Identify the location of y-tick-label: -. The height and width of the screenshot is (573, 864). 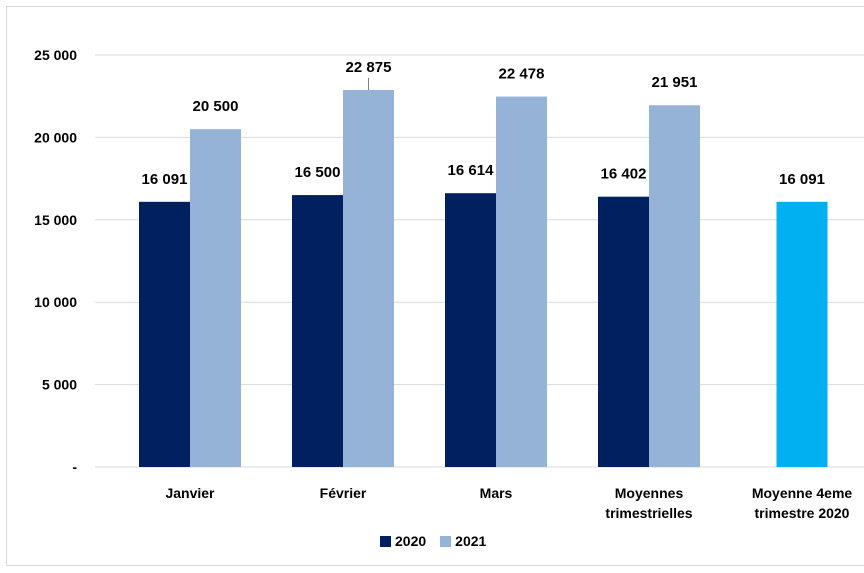
(74, 467).